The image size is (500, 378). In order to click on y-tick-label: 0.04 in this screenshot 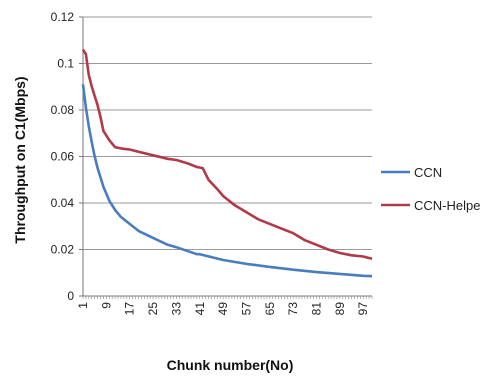, I will do `click(63, 203)`.